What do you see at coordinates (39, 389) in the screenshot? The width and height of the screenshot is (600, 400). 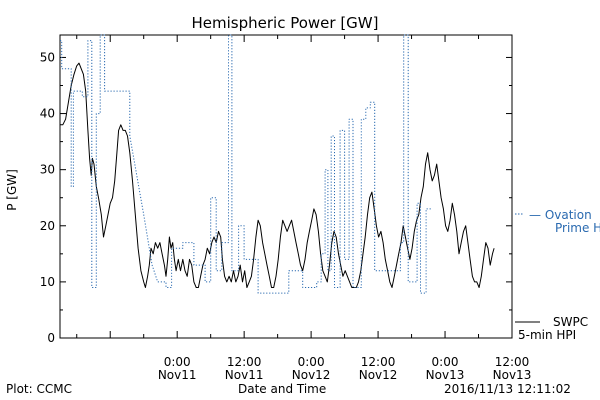 I see `footer-plot-source: Plot: CCMC` at bounding box center [39, 389].